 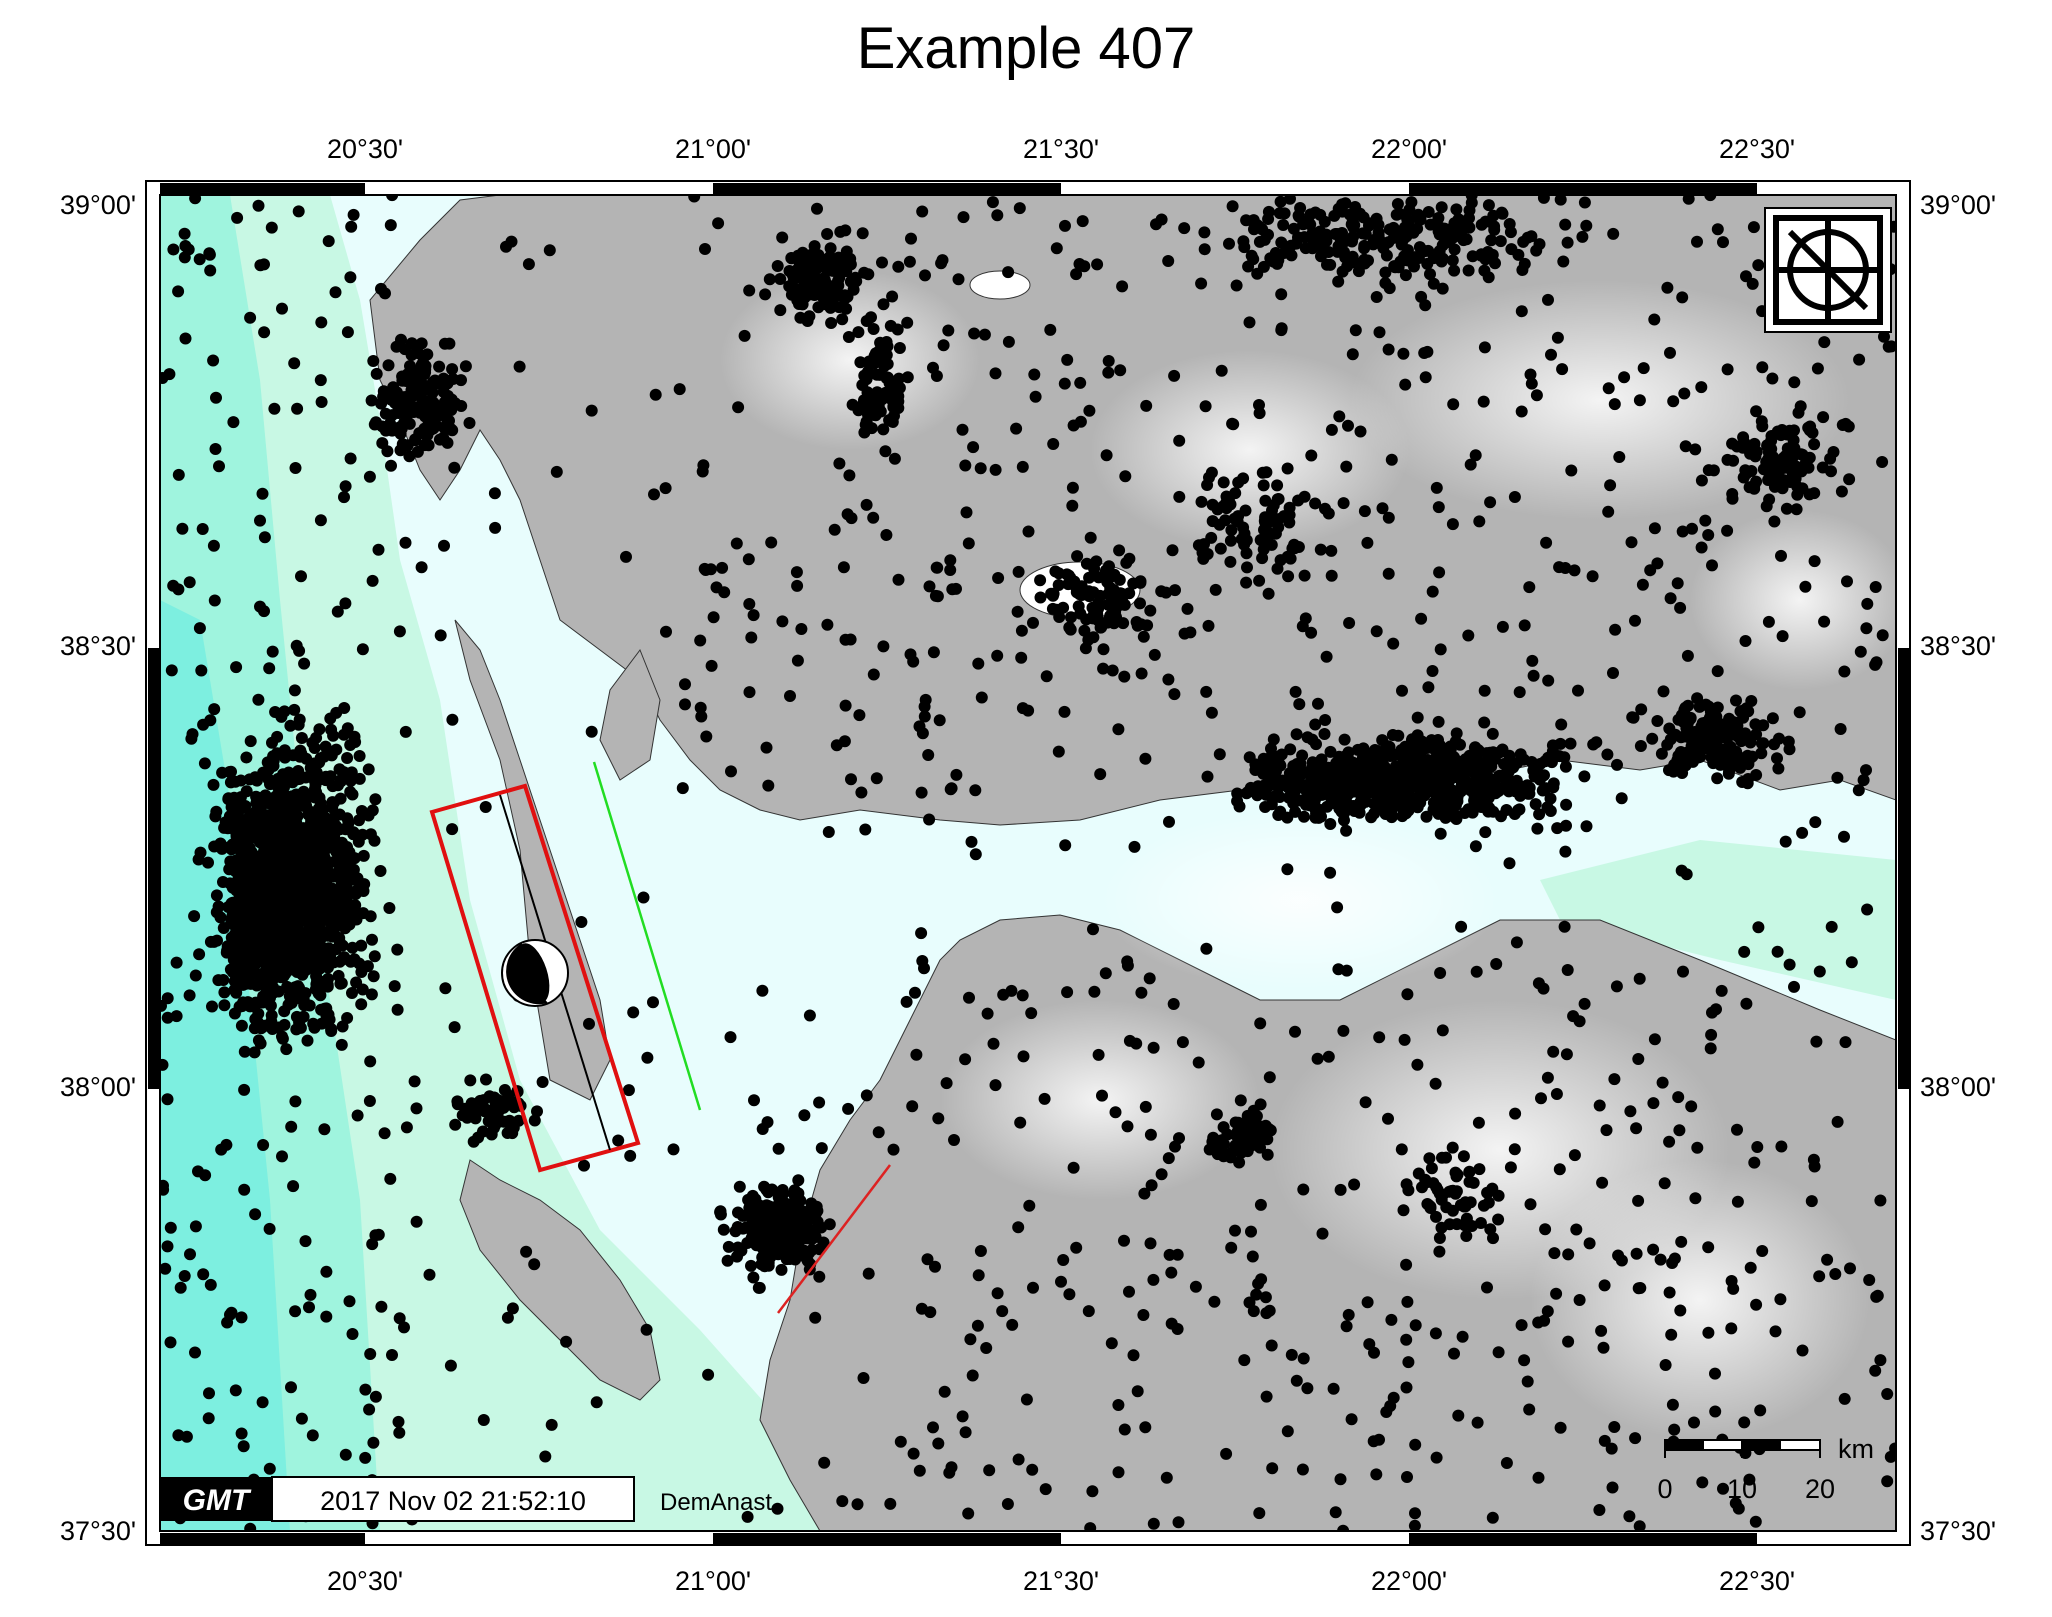 What do you see at coordinates (1061, 1581) in the screenshot?
I see `lon-tick-label: 21°30'` at bounding box center [1061, 1581].